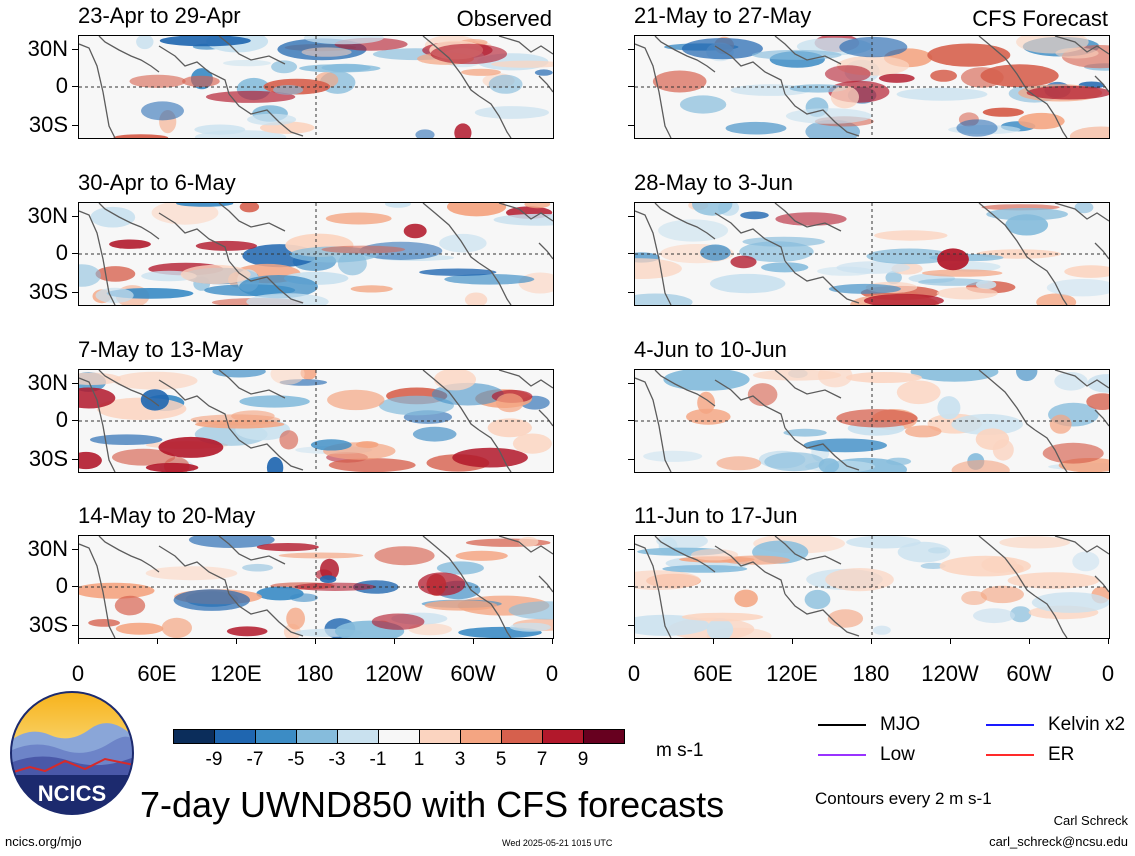 The image size is (1135, 856). I want to click on legend-label: ER, so click(1061, 754).